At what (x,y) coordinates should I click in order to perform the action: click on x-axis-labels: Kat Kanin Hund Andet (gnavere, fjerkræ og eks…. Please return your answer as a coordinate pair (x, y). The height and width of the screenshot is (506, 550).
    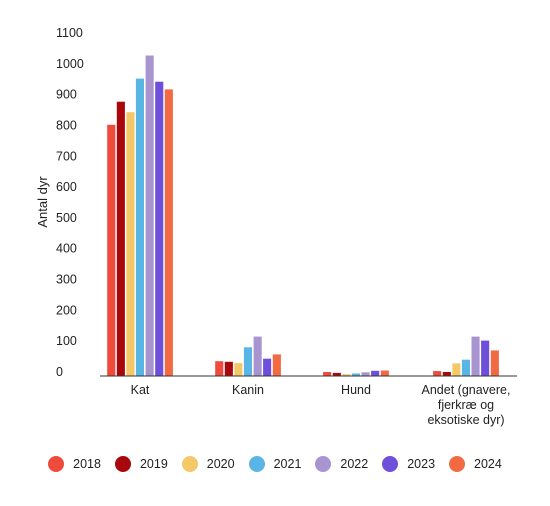
    Looking at the image, I should click on (321, 405).